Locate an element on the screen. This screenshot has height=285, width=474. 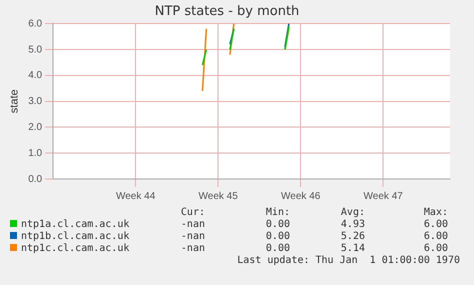
text: 5.26 is located at coordinates (352, 236).